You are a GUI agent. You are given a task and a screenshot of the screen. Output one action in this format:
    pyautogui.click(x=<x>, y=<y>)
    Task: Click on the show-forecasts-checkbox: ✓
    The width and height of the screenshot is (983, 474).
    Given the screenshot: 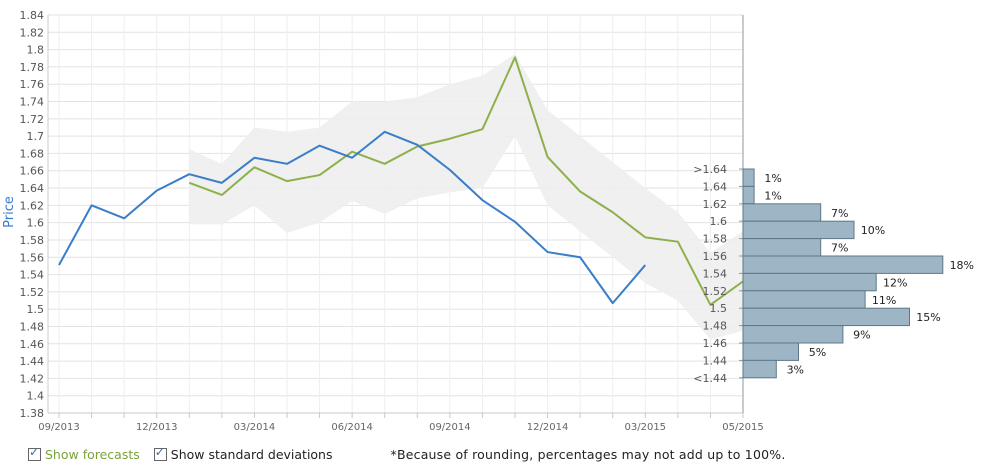 What is the action you would take?
    pyautogui.click(x=34, y=452)
    